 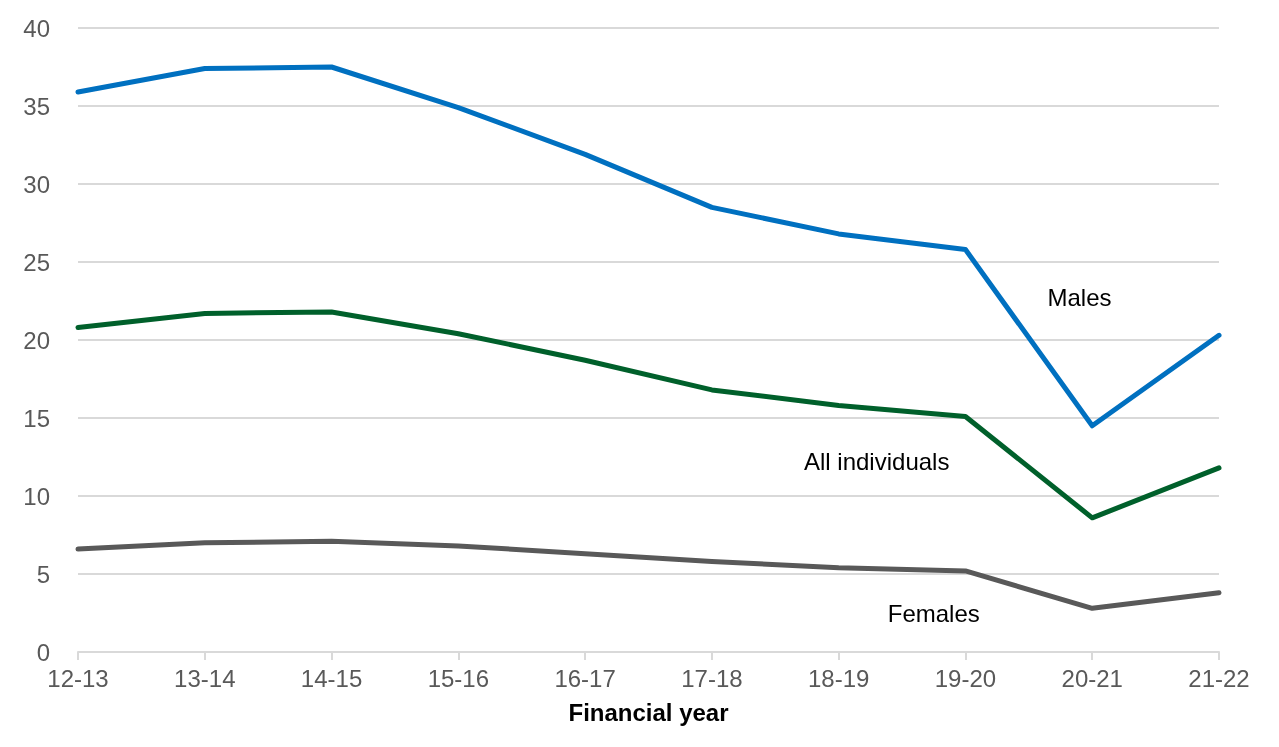 I want to click on x-tick-label: 15-16, so click(x=458, y=678).